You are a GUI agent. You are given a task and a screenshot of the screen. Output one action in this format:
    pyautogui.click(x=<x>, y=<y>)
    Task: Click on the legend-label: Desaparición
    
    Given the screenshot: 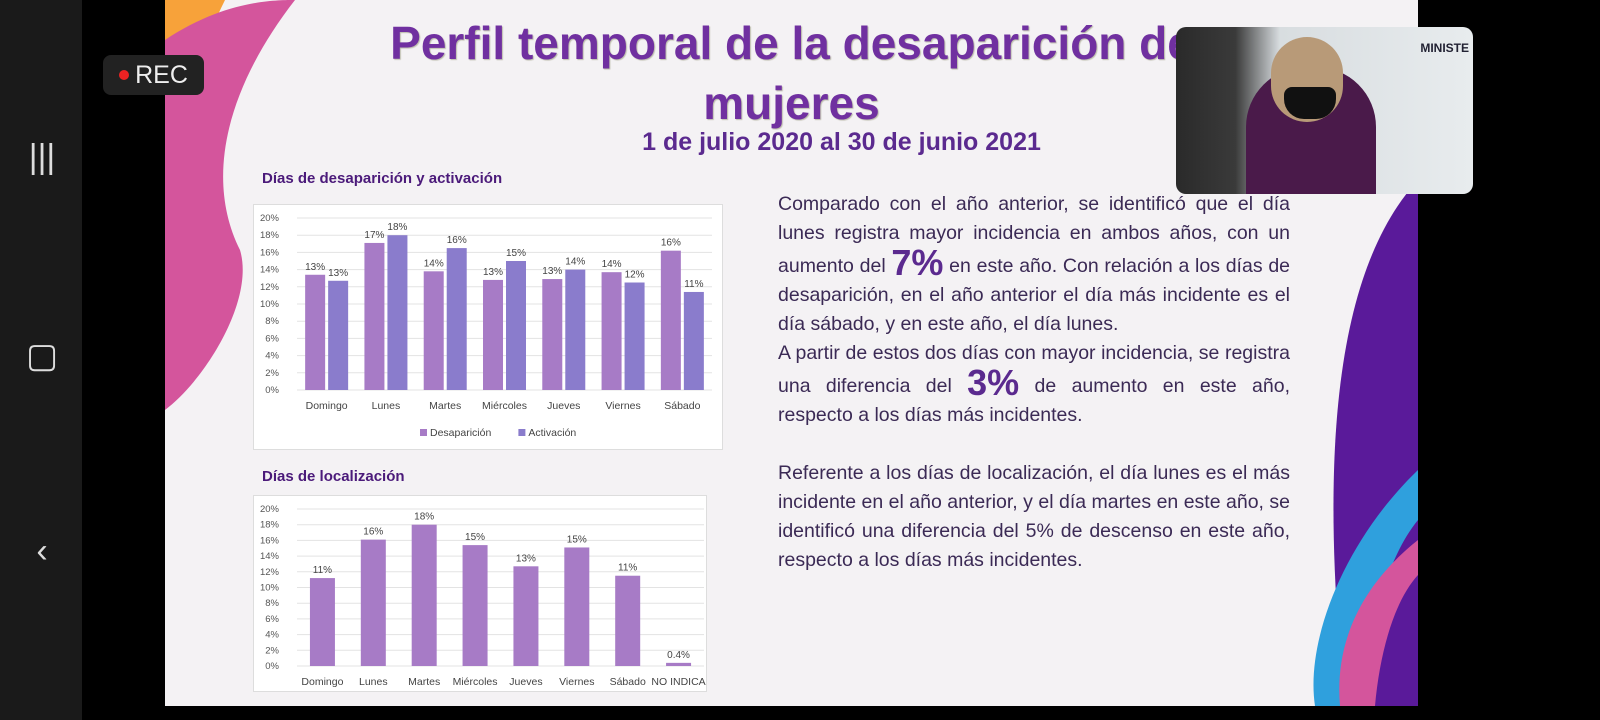 What is the action you would take?
    pyautogui.click(x=460, y=433)
    